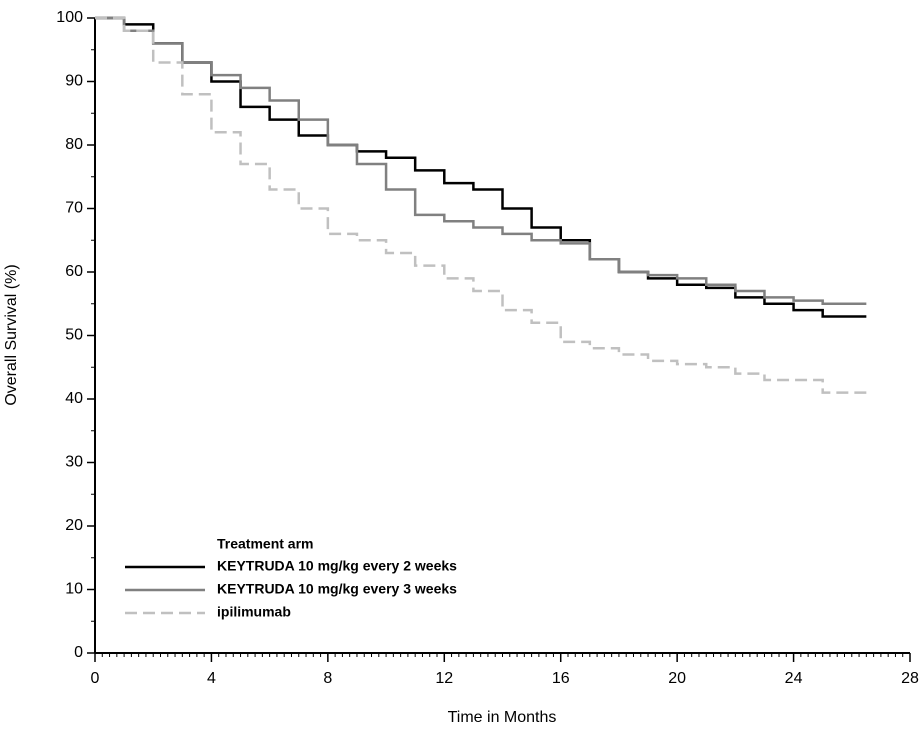 The width and height of the screenshot is (922, 734). Describe the element at coordinates (444, 678) in the screenshot. I see `x-tick-label: 12` at that location.